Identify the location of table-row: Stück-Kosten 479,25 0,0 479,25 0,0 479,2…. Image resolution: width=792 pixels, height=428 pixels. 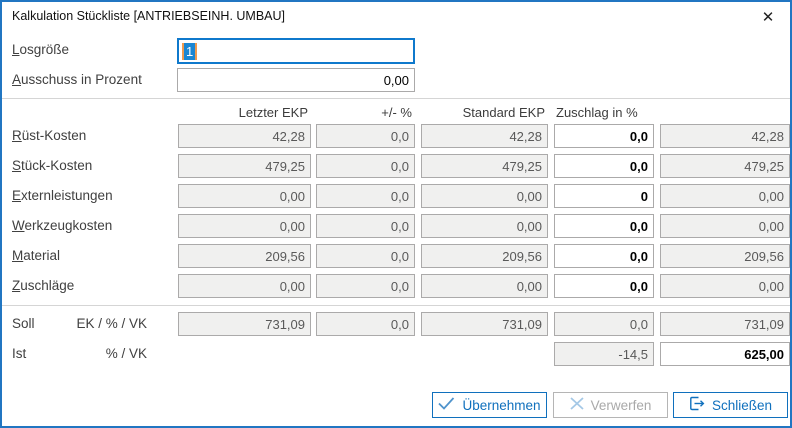
(396, 166).